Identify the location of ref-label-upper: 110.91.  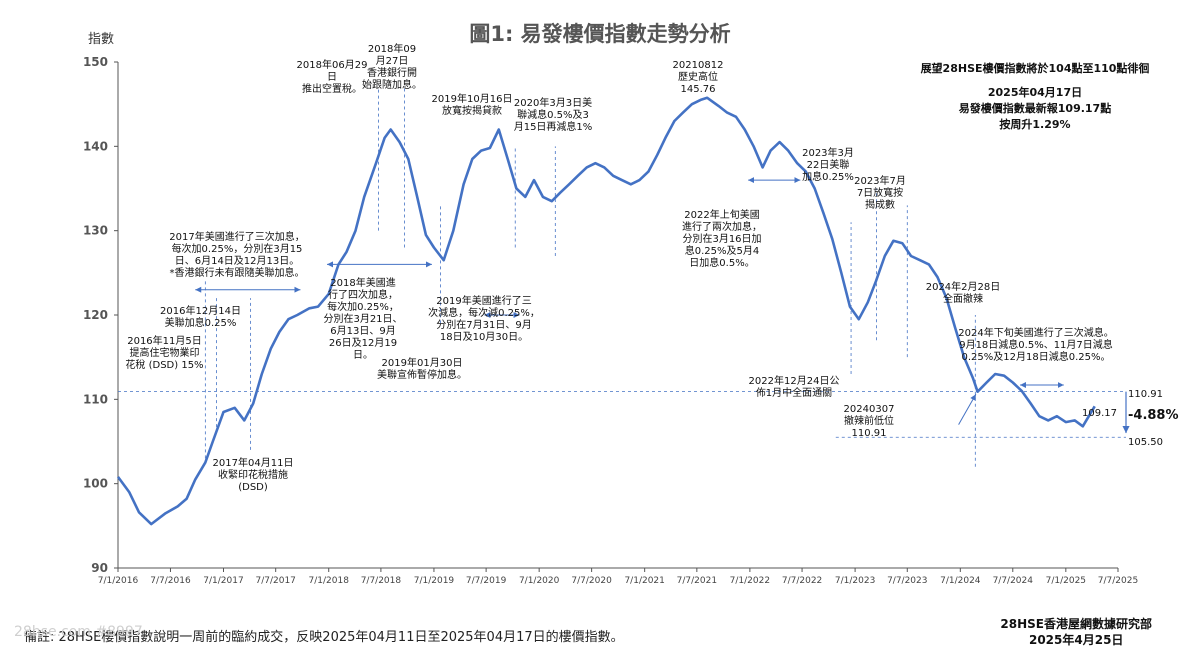
(1145, 394).